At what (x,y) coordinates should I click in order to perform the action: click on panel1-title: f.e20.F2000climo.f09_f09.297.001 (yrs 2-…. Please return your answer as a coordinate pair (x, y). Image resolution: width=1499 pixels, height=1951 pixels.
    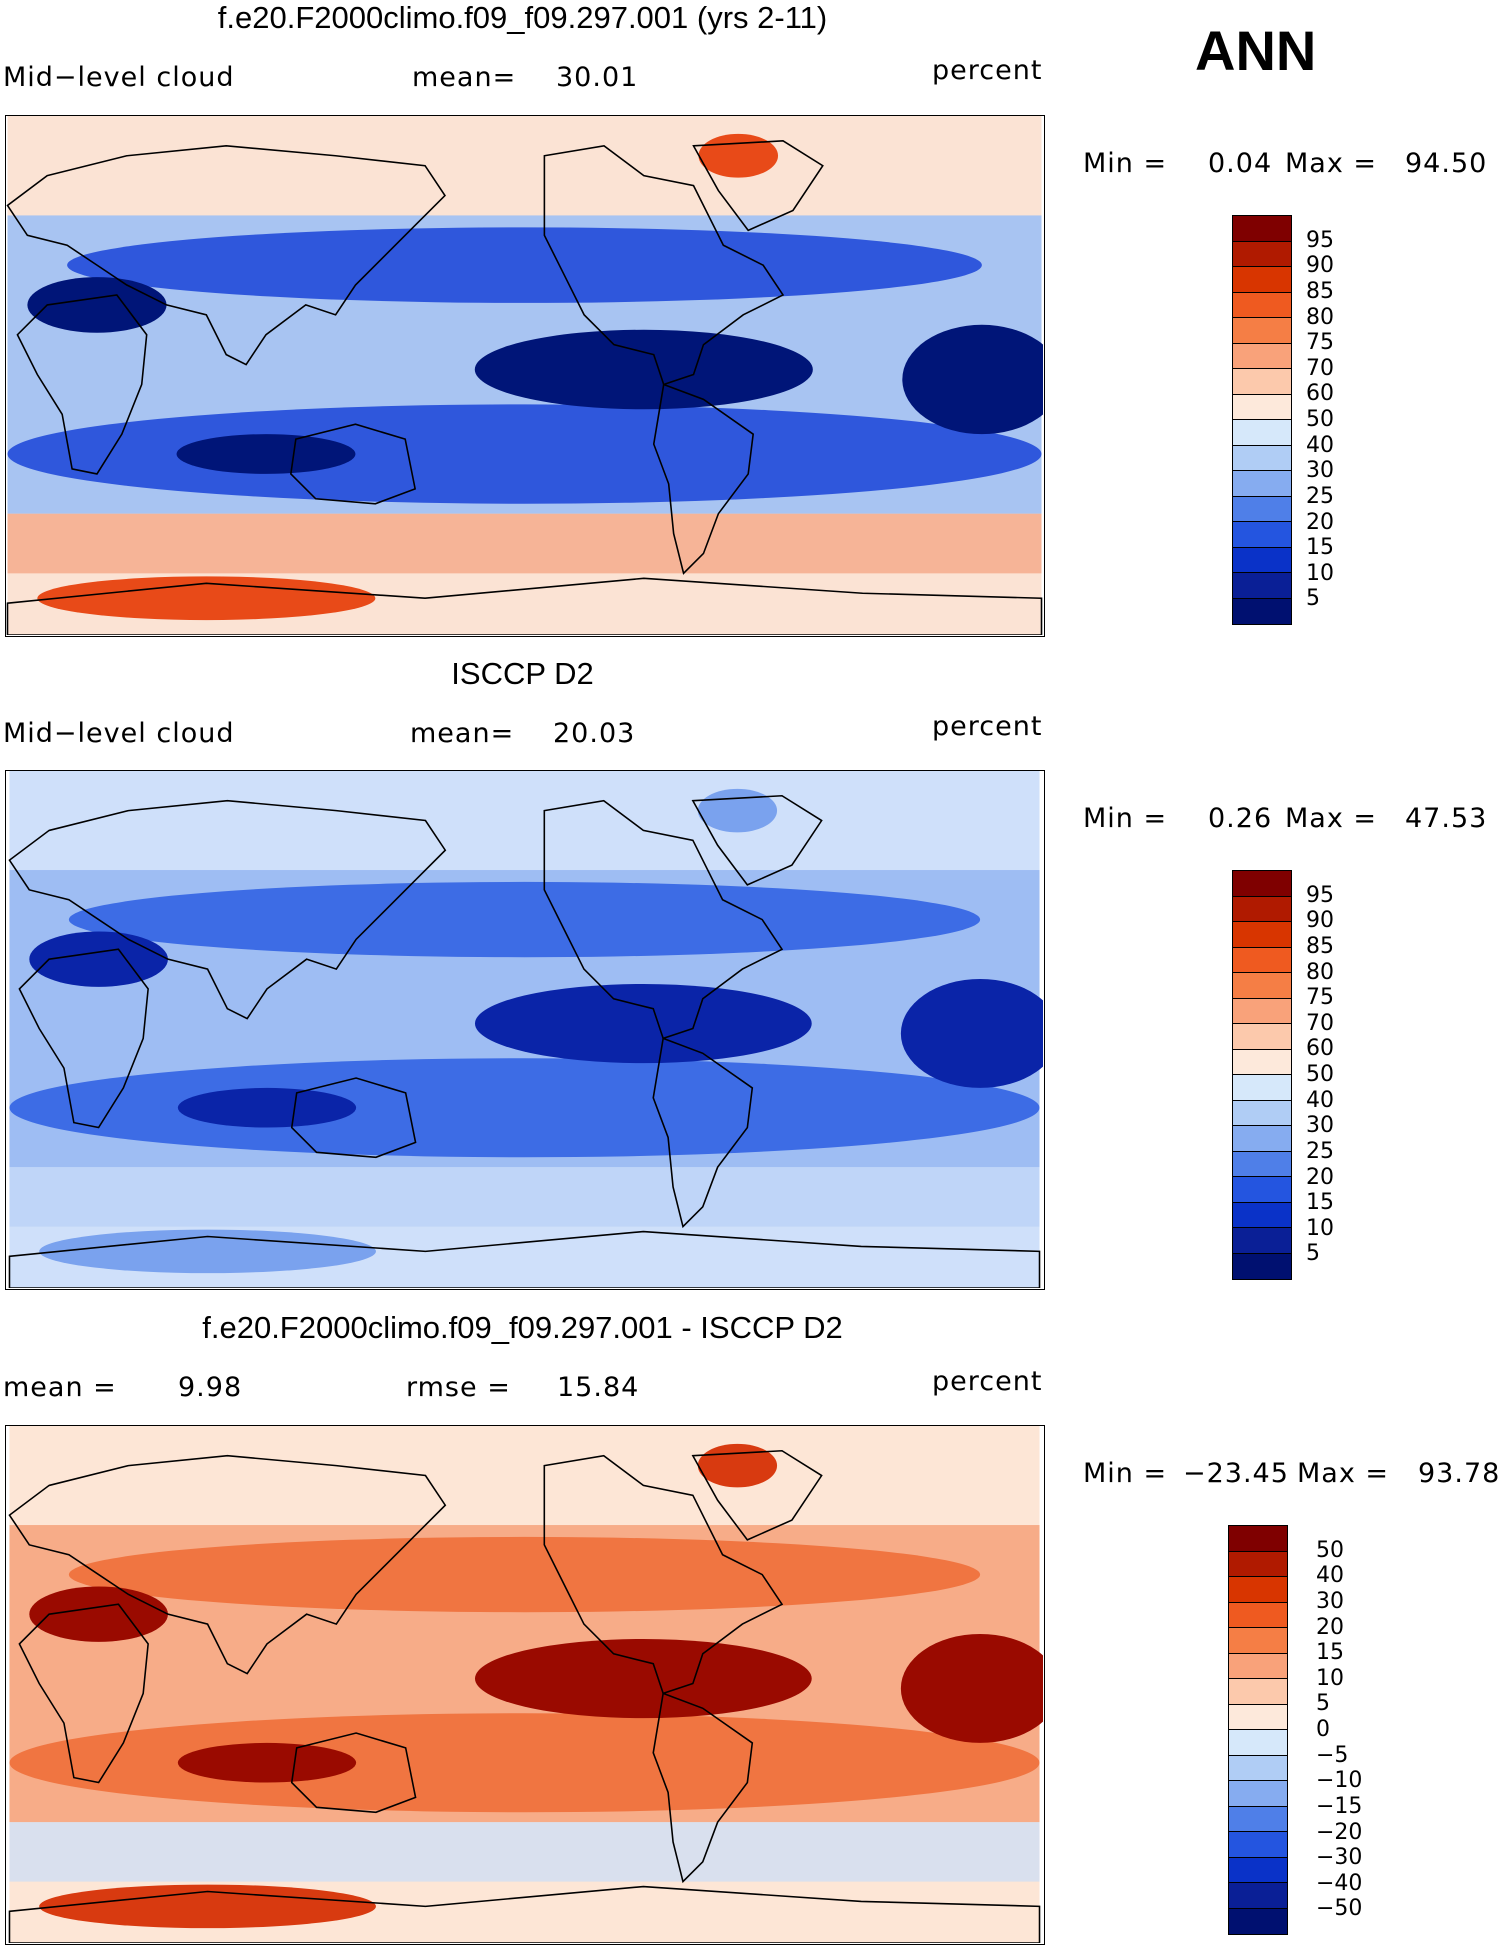
    Looking at the image, I should click on (522, 17).